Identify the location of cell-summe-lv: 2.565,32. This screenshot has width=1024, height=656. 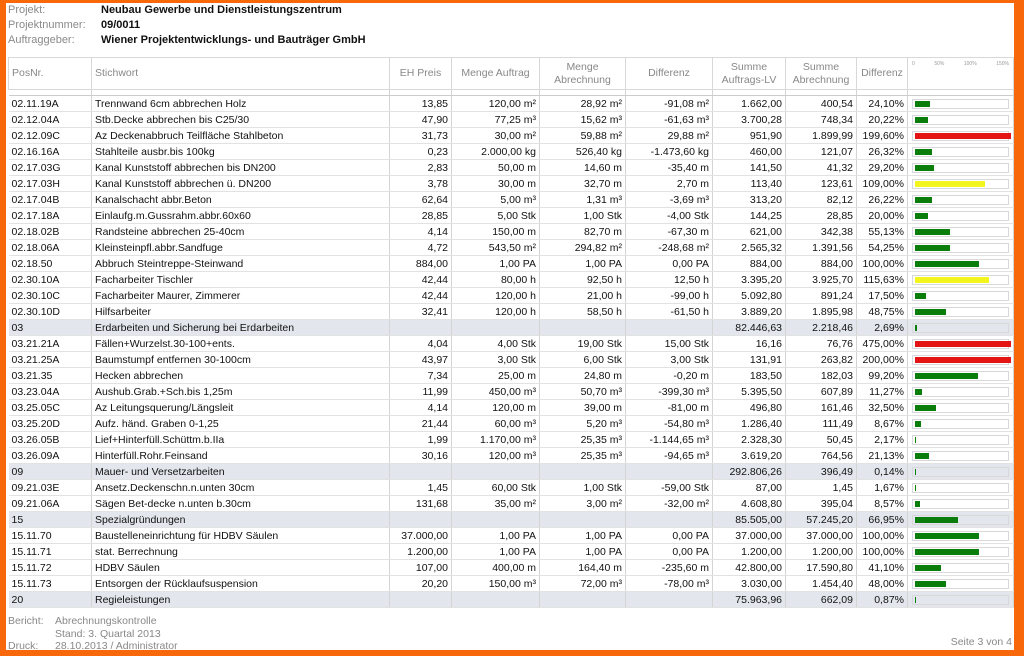
(749, 247).